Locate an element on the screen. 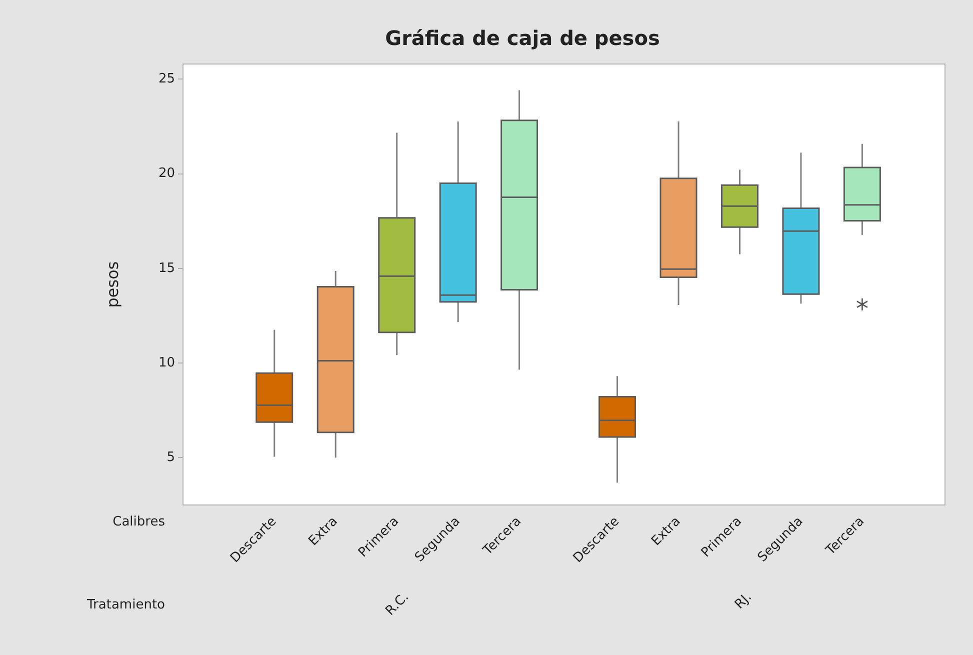  y-tick-label: 15 is located at coordinates (166, 268).